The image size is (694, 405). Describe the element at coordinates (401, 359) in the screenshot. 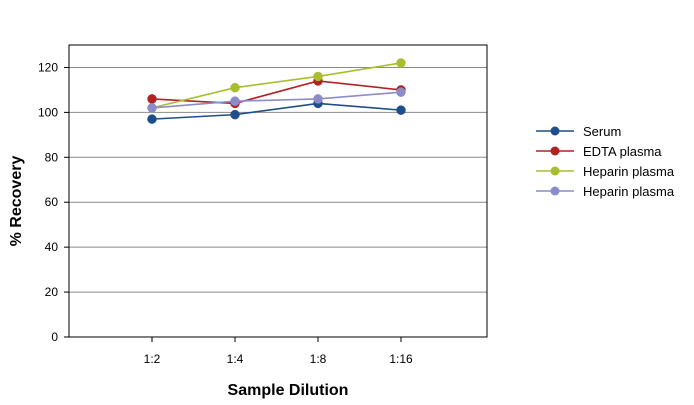

I see `x-tick-label: 1:16` at that location.